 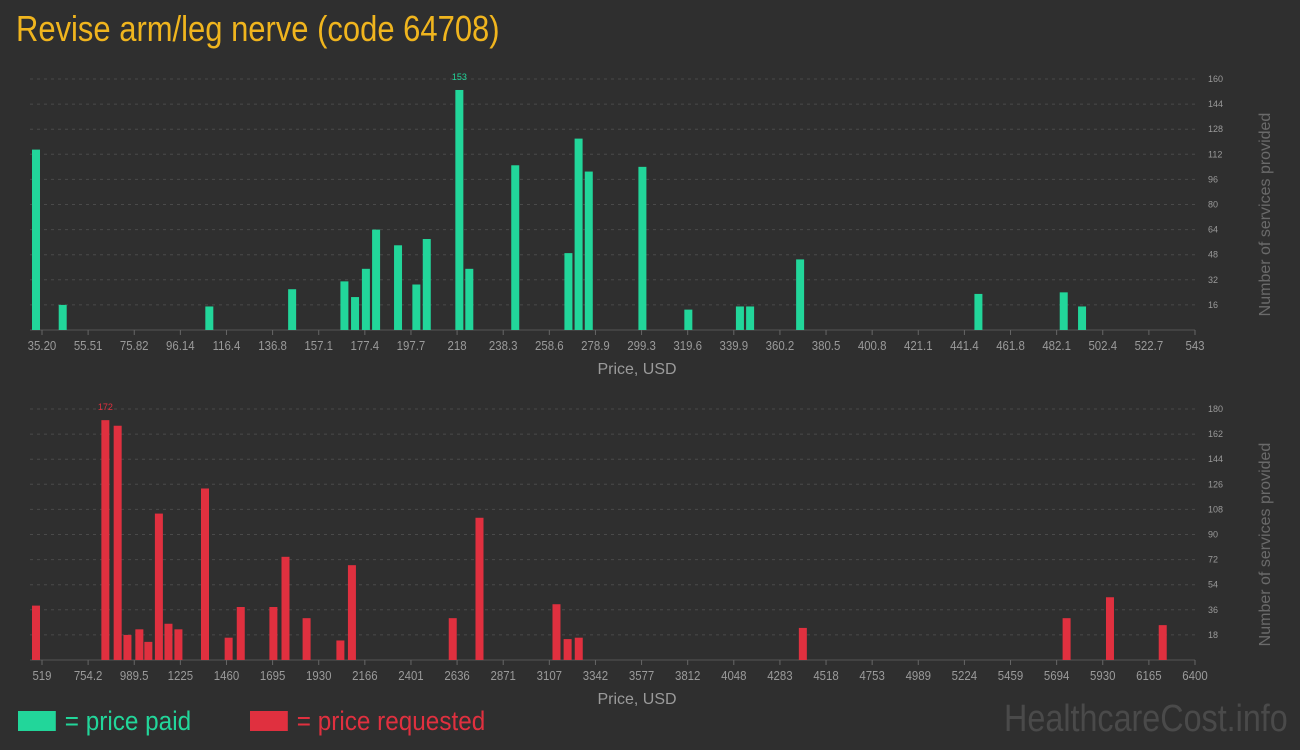 I want to click on x-tick-label: 3812, so click(x=688, y=675).